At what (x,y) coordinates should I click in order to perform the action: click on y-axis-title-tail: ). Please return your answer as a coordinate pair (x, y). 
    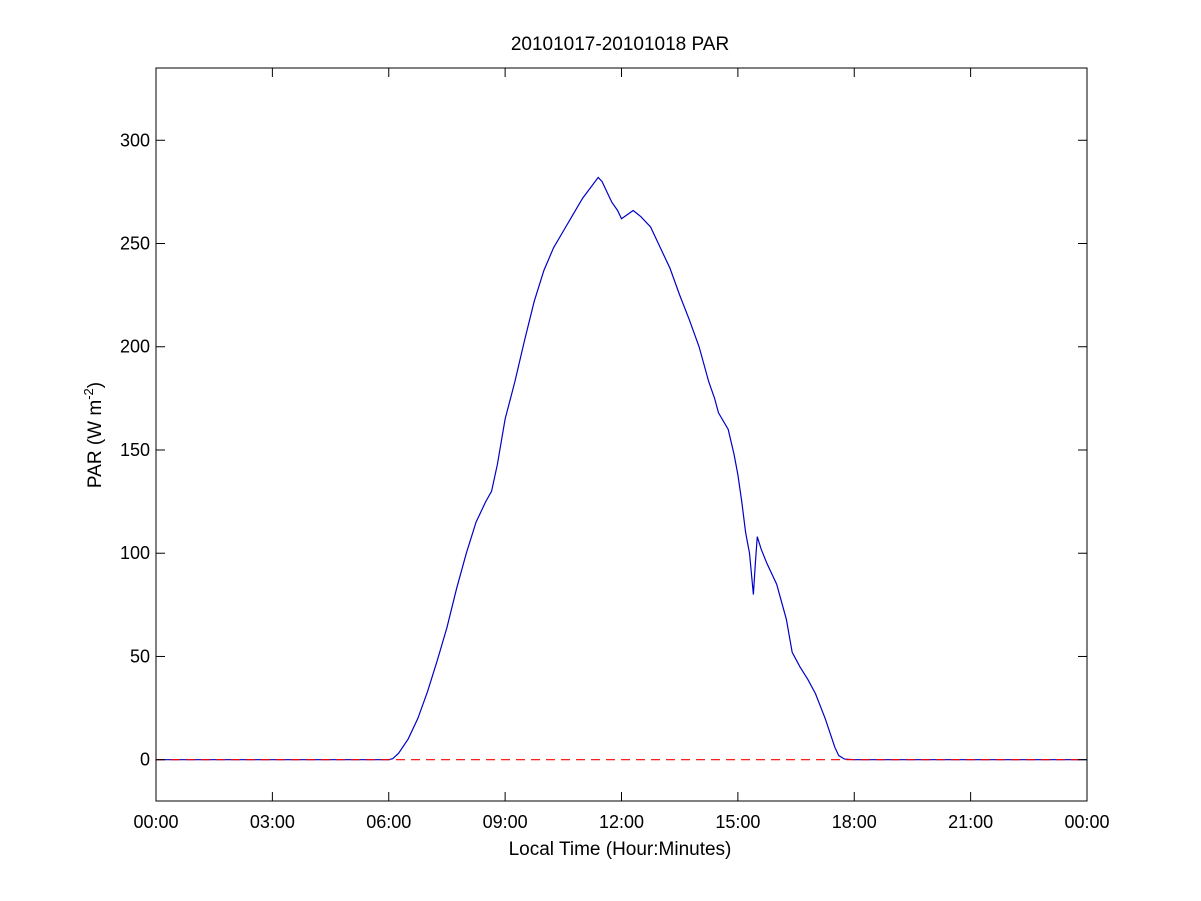
    Looking at the image, I should click on (95, 385).